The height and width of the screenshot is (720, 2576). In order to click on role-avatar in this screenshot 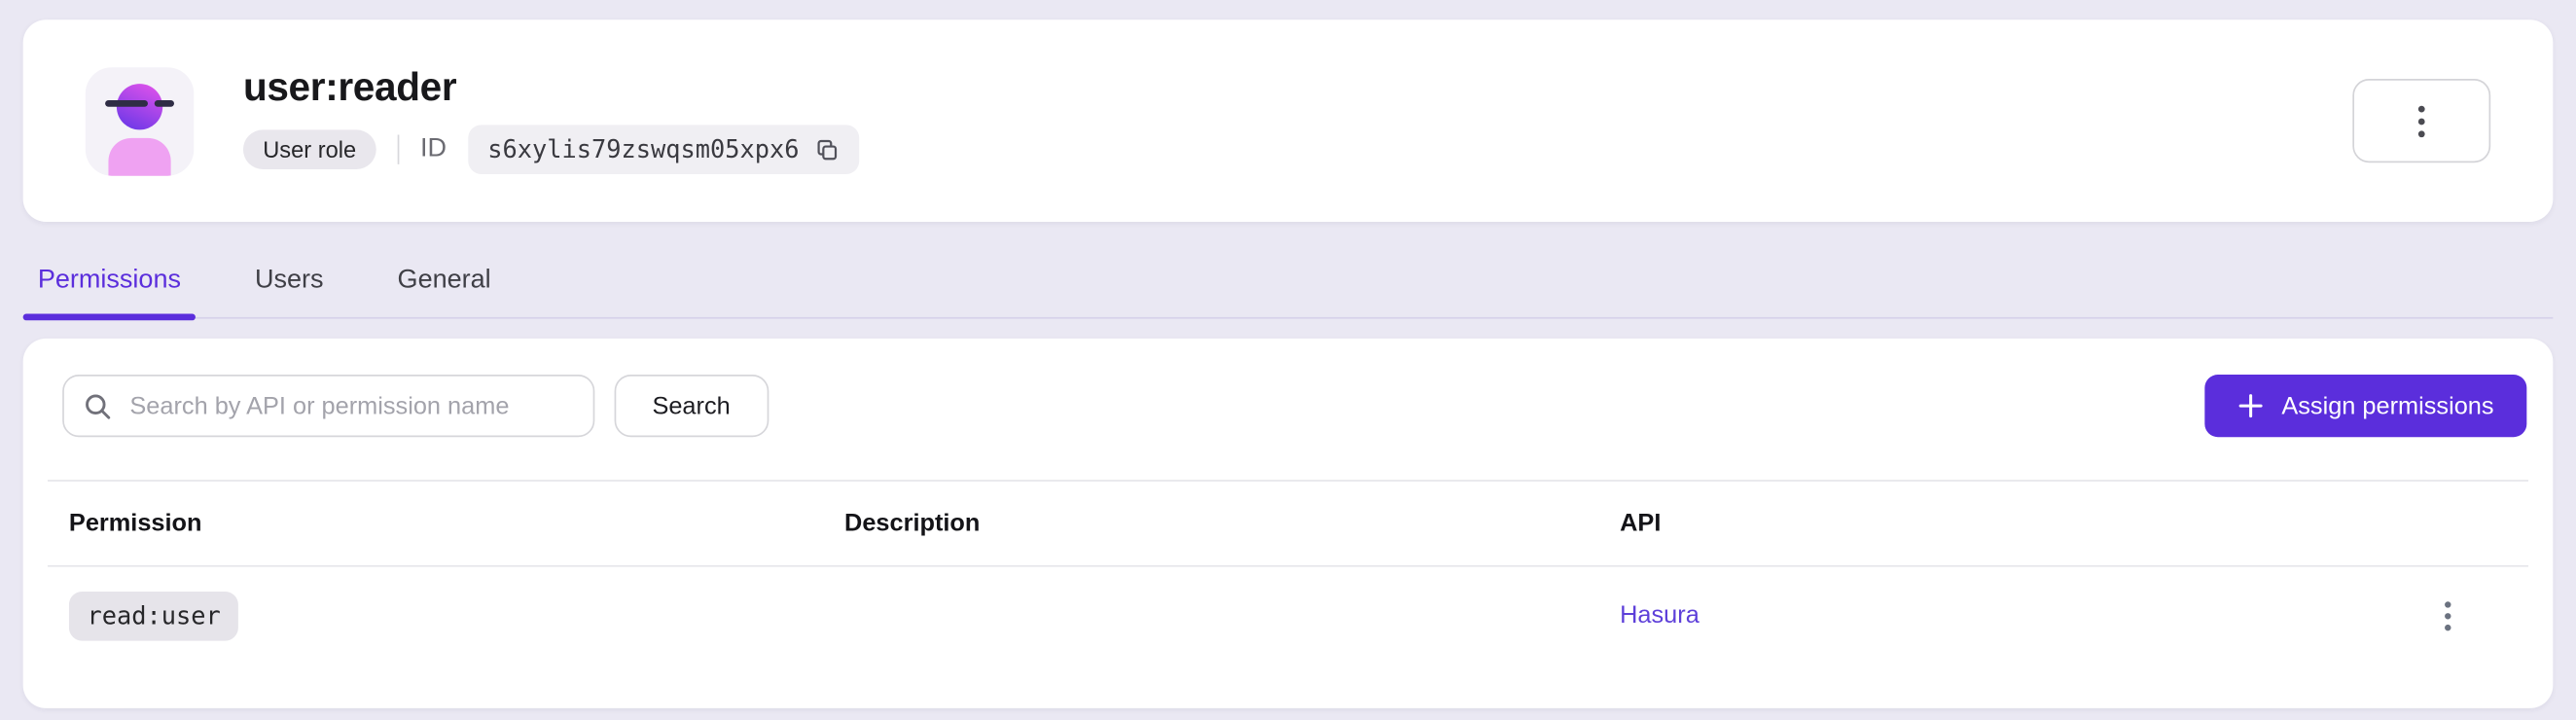, I will do `click(140, 120)`.